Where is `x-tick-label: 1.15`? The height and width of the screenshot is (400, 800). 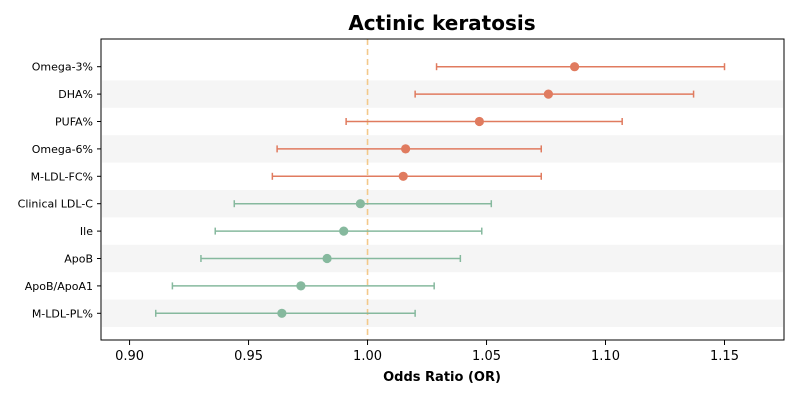 x-tick-label: 1.15 is located at coordinates (724, 356).